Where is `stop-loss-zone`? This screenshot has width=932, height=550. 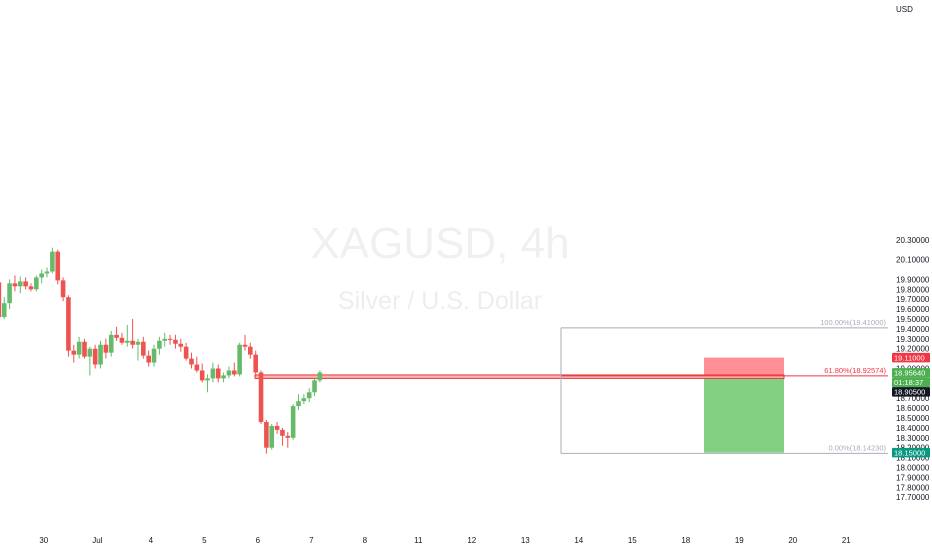
stop-loss-zone is located at coordinates (744, 367).